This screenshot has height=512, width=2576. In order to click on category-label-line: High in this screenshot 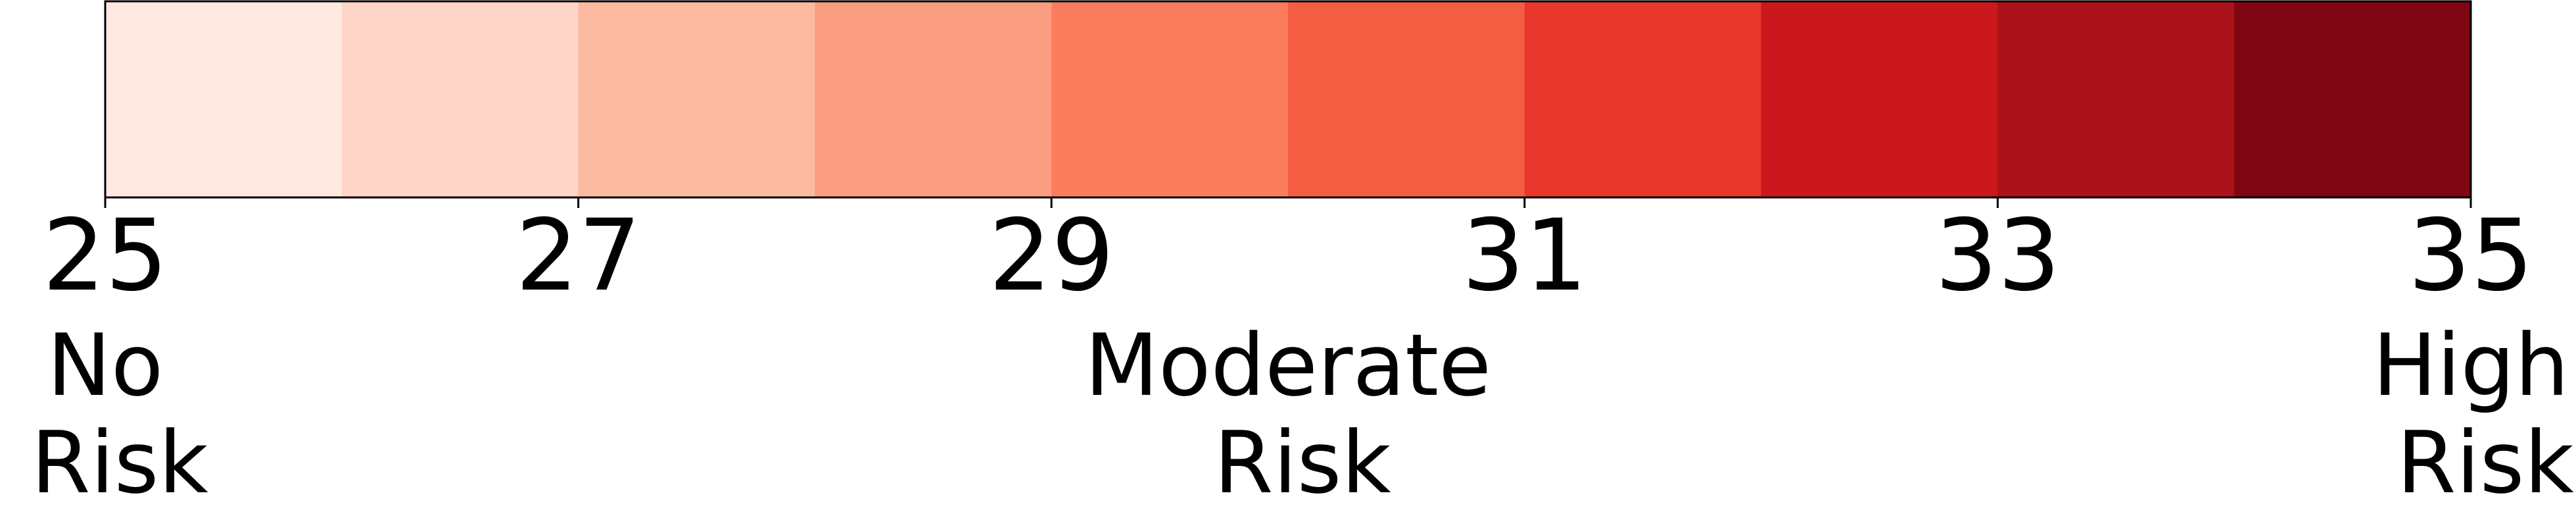, I will do `click(2471, 365)`.